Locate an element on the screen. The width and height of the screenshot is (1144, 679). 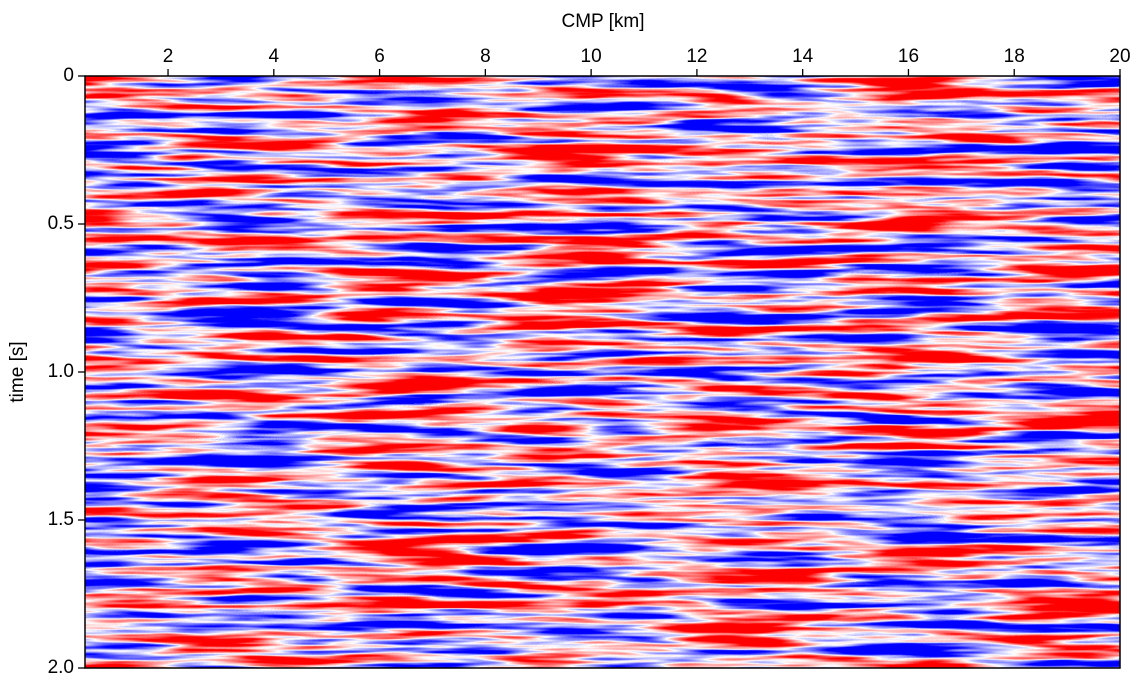
x-tick-label: 10 is located at coordinates (591, 56).